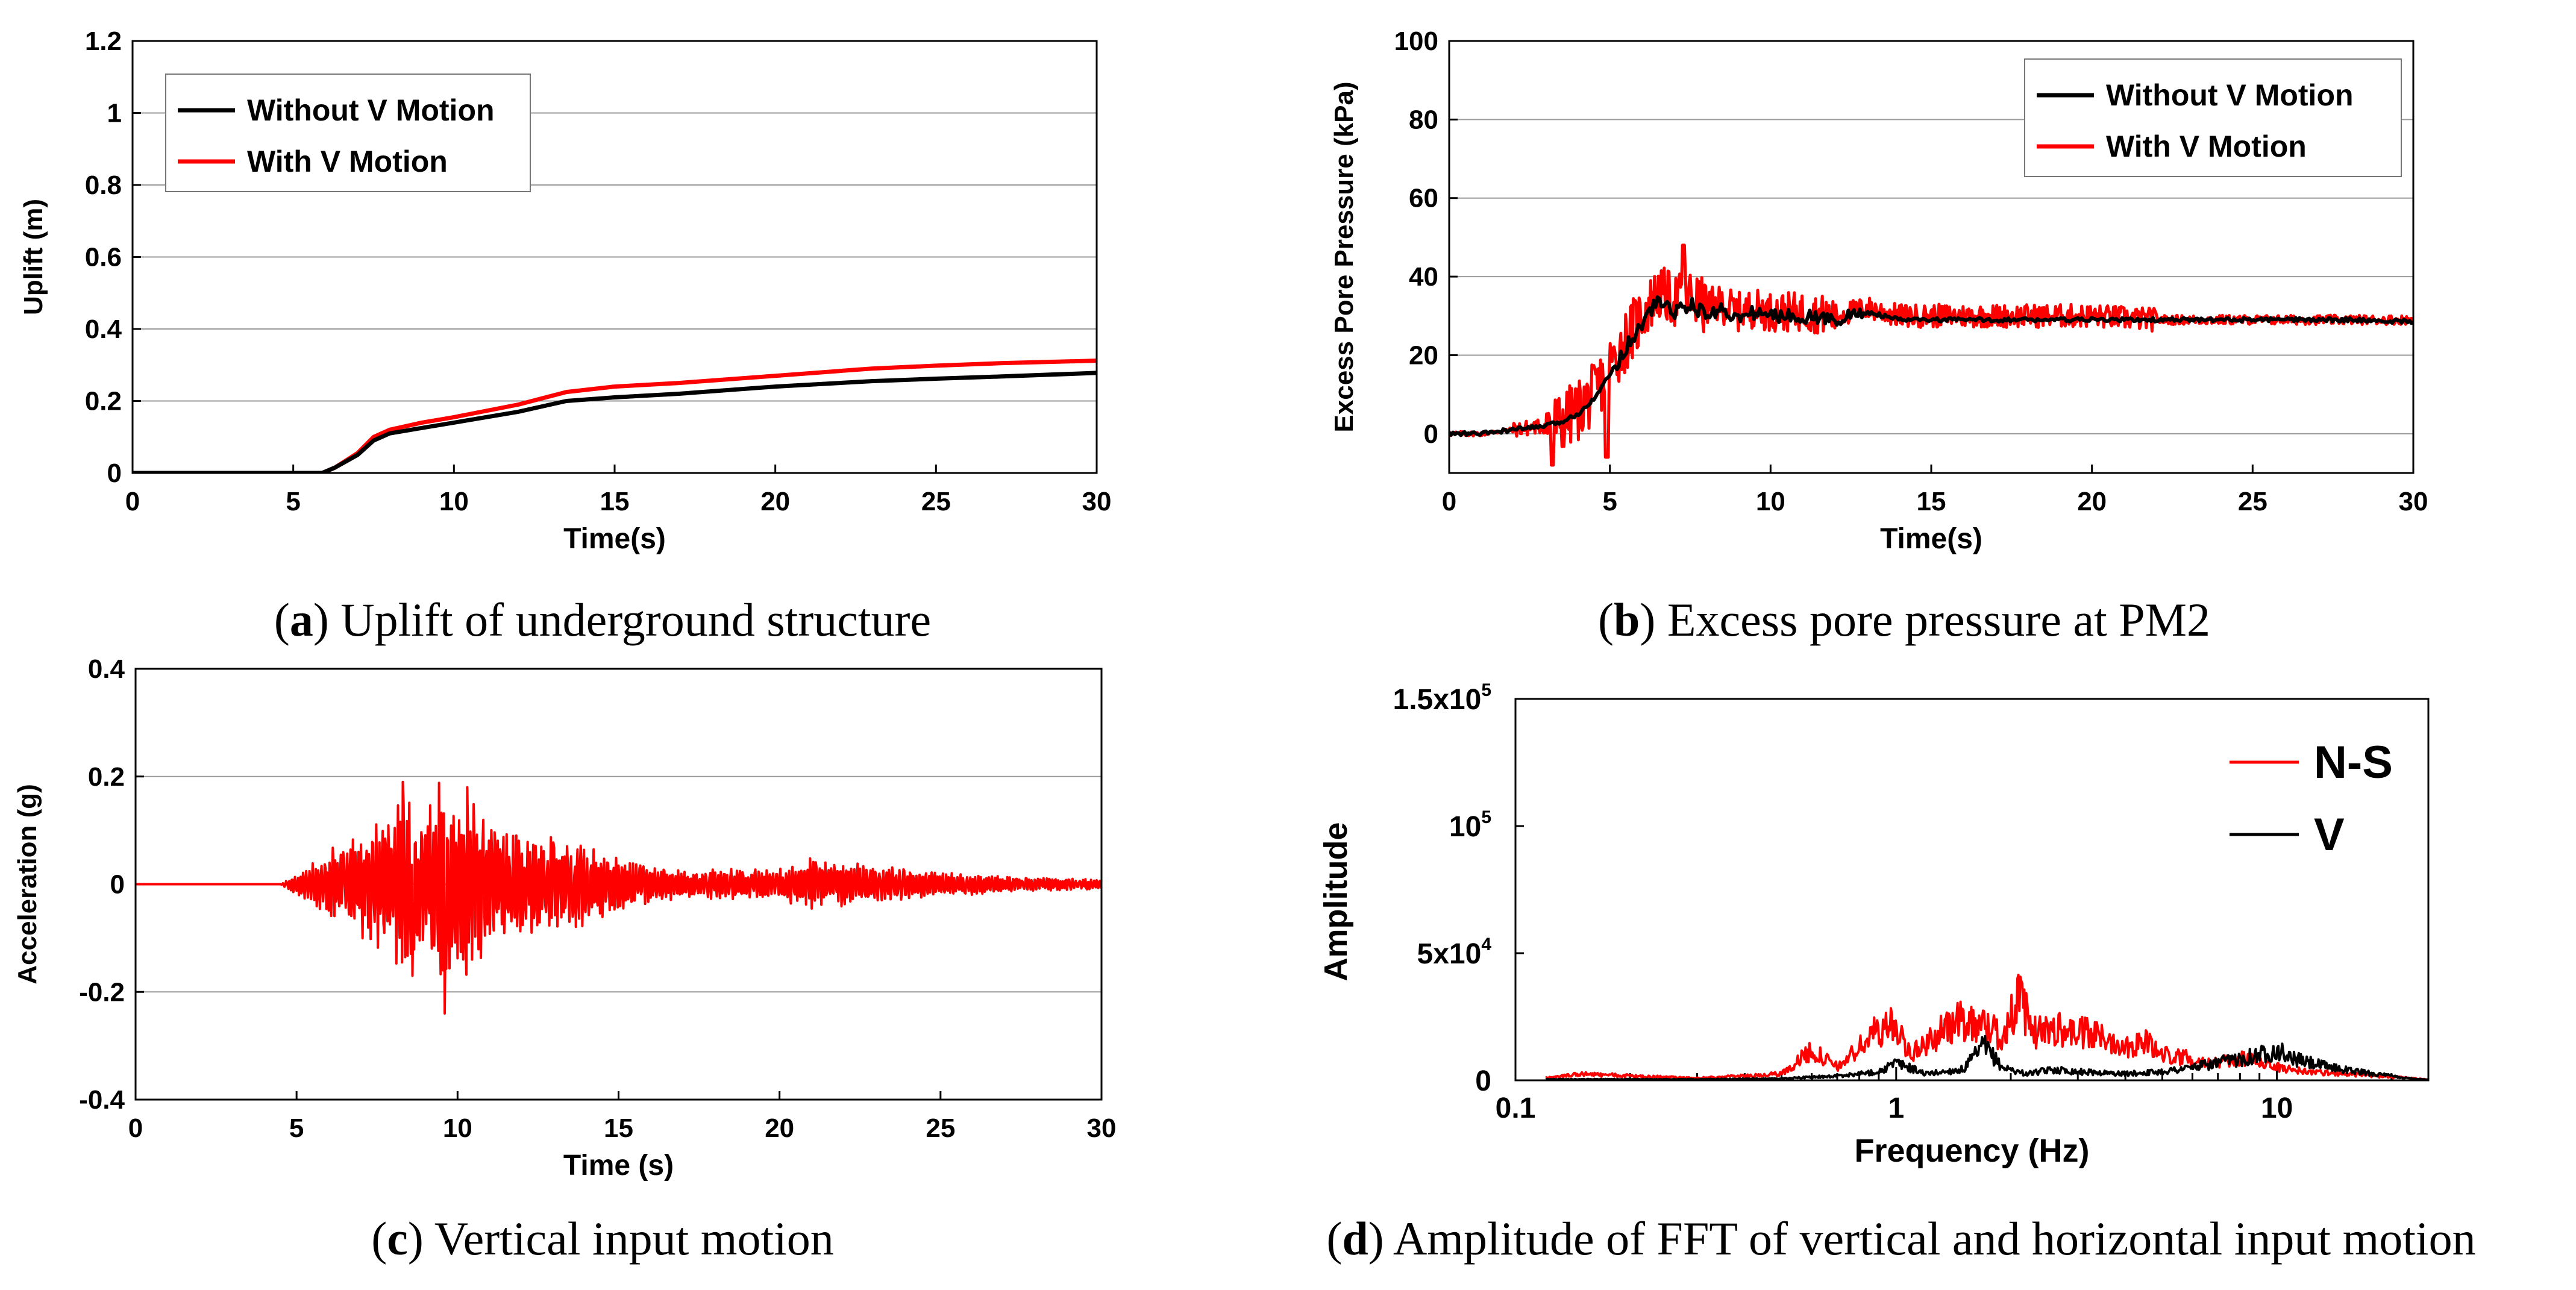  What do you see at coordinates (2092, 501) in the screenshot?
I see `b-x-tick-label: 20` at bounding box center [2092, 501].